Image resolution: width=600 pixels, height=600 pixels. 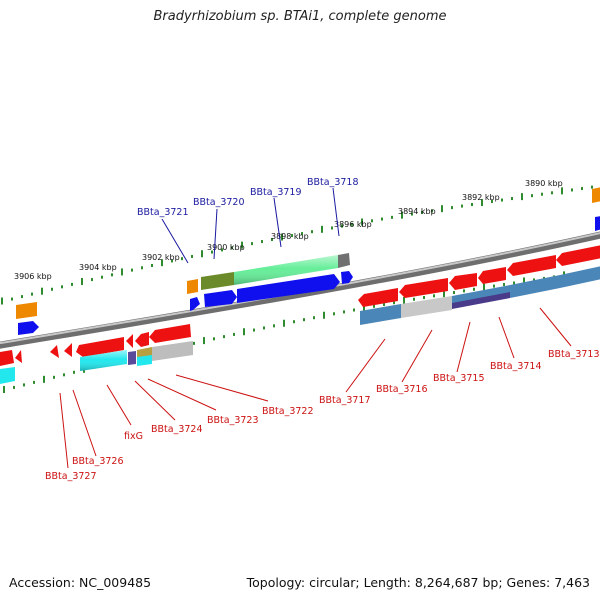 I want to click on gene-blue-a, so click(x=220, y=298).